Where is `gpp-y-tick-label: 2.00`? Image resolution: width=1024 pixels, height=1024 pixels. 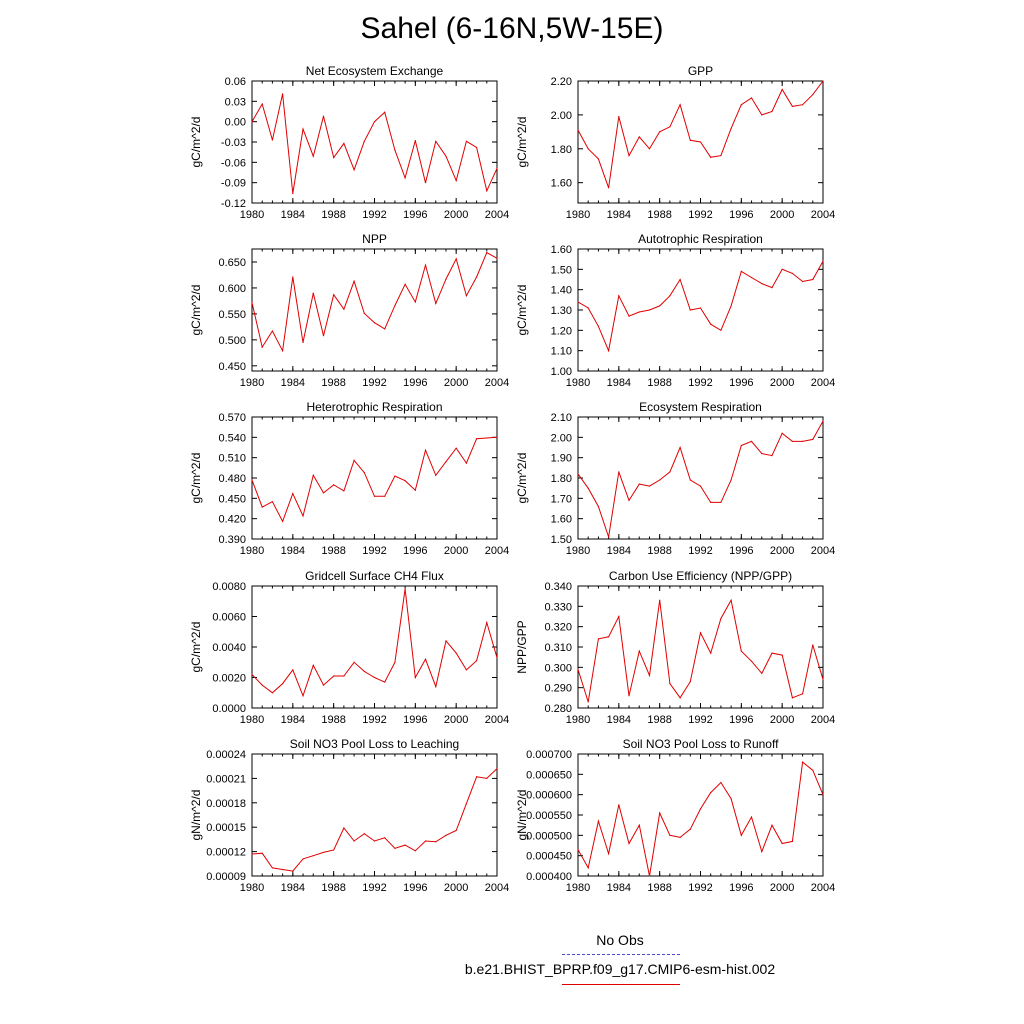
gpp-y-tick-label: 2.00 is located at coordinates (561, 116).